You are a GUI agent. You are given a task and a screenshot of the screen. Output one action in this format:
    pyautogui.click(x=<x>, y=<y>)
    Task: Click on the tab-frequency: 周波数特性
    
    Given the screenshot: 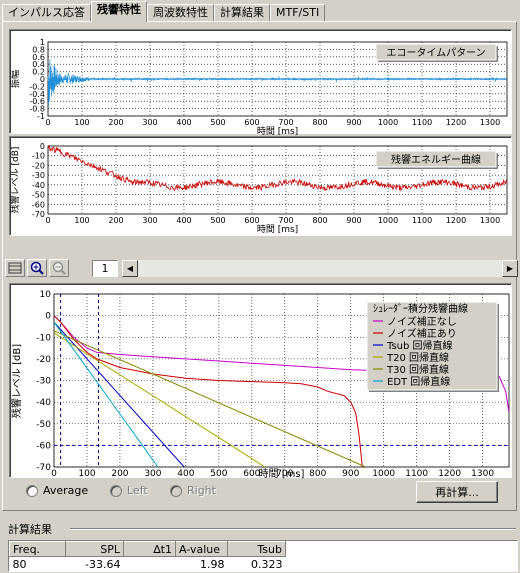 What is the action you would take?
    pyautogui.click(x=180, y=13)
    